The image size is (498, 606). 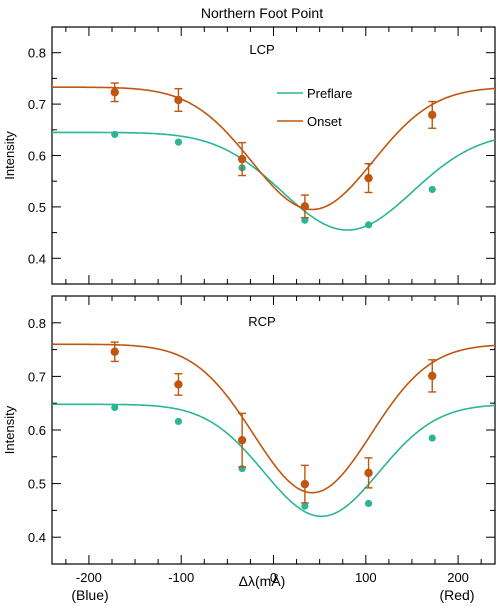 I want to click on figure-title: Northern Foot Point, so click(x=262, y=13).